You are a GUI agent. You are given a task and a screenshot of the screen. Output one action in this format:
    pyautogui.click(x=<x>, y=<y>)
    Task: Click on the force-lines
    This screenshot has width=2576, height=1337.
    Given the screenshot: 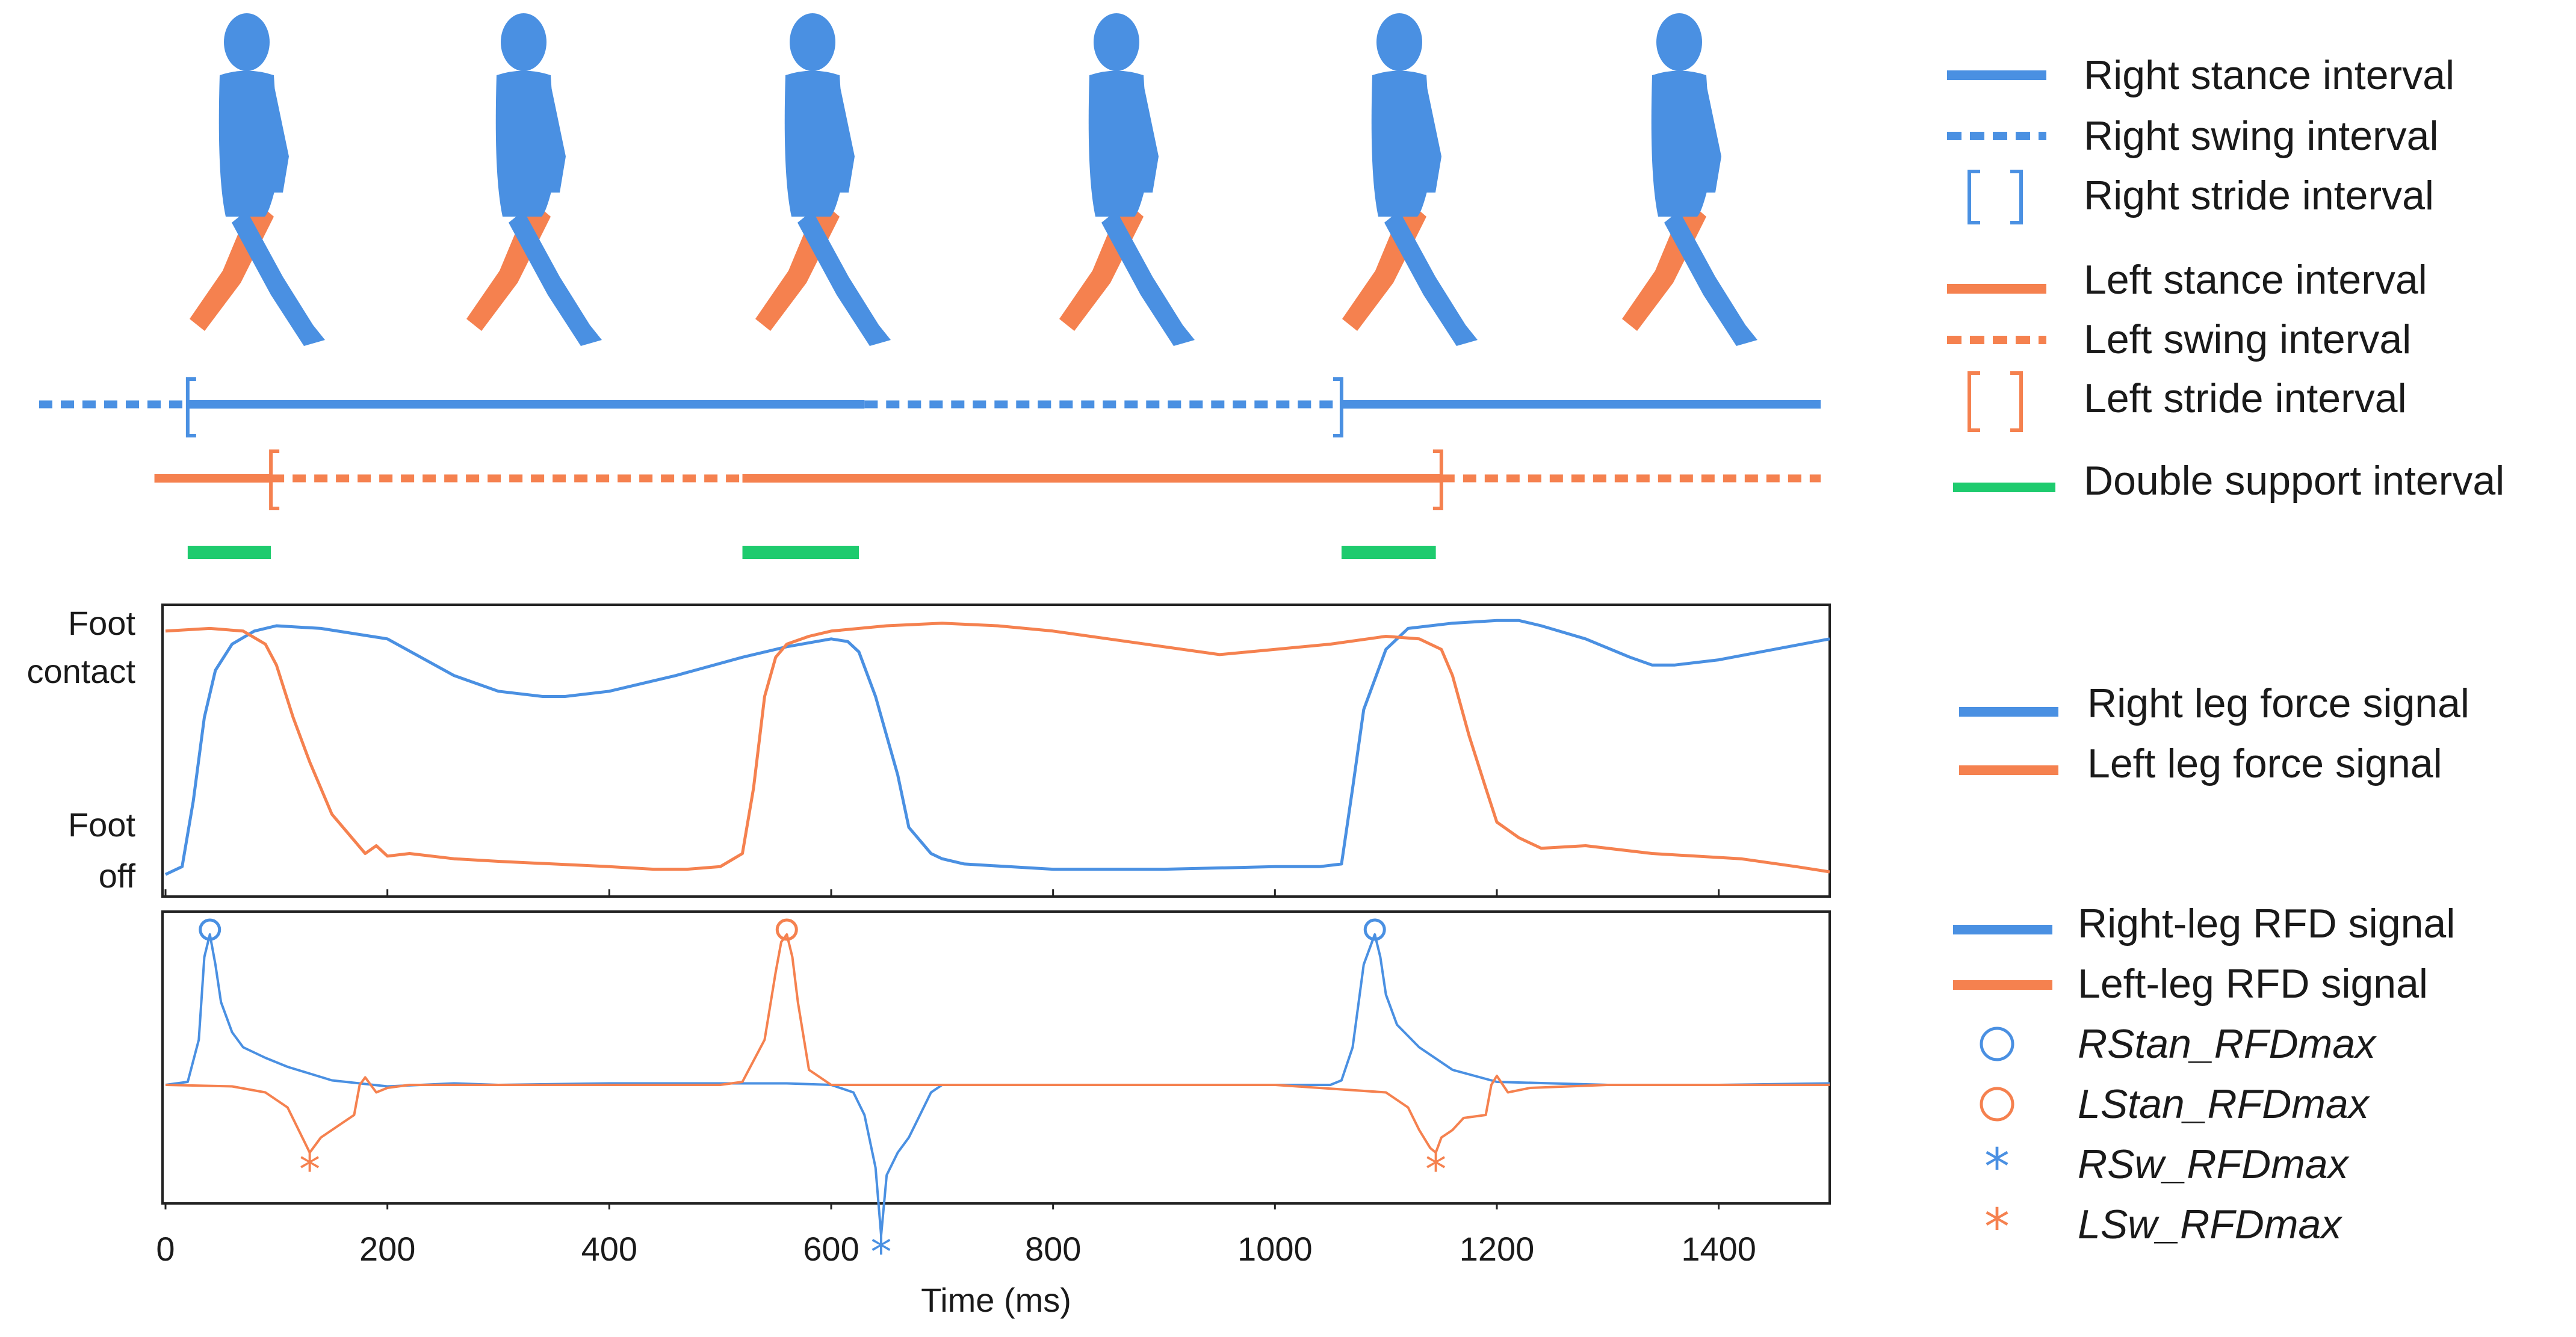 What is the action you would take?
    pyautogui.click(x=997, y=747)
    